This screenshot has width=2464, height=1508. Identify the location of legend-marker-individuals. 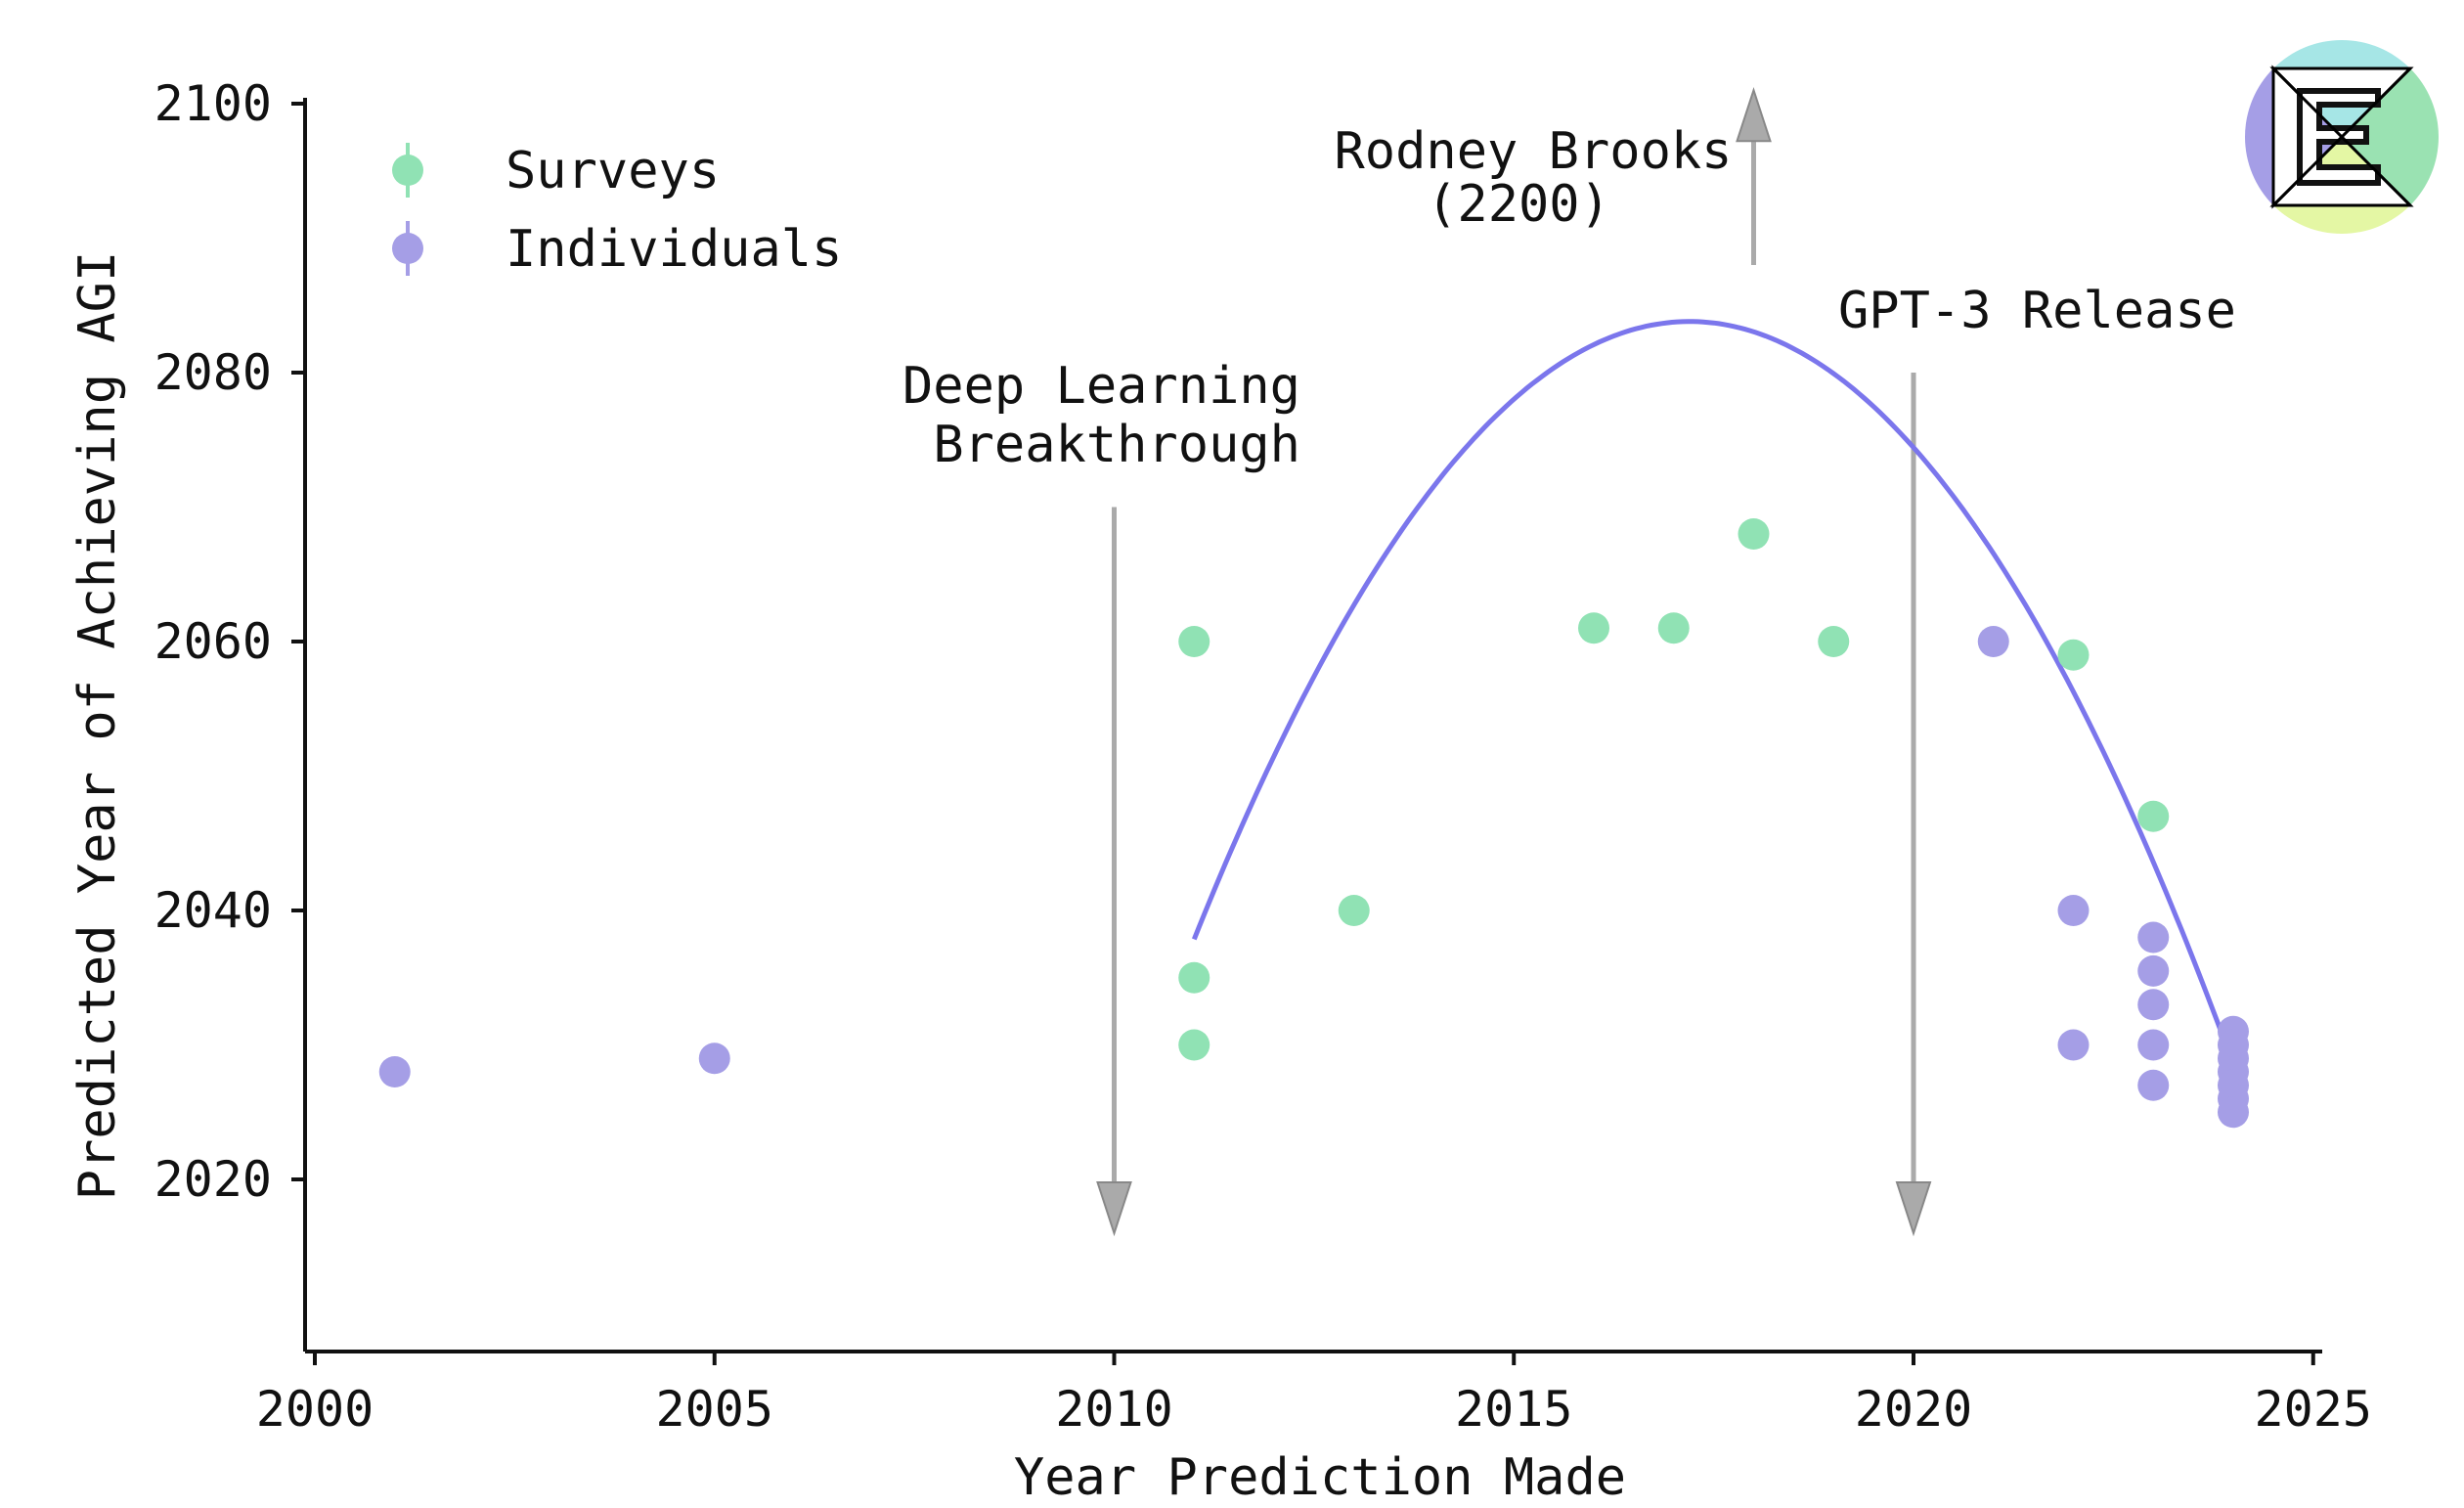
(407, 248).